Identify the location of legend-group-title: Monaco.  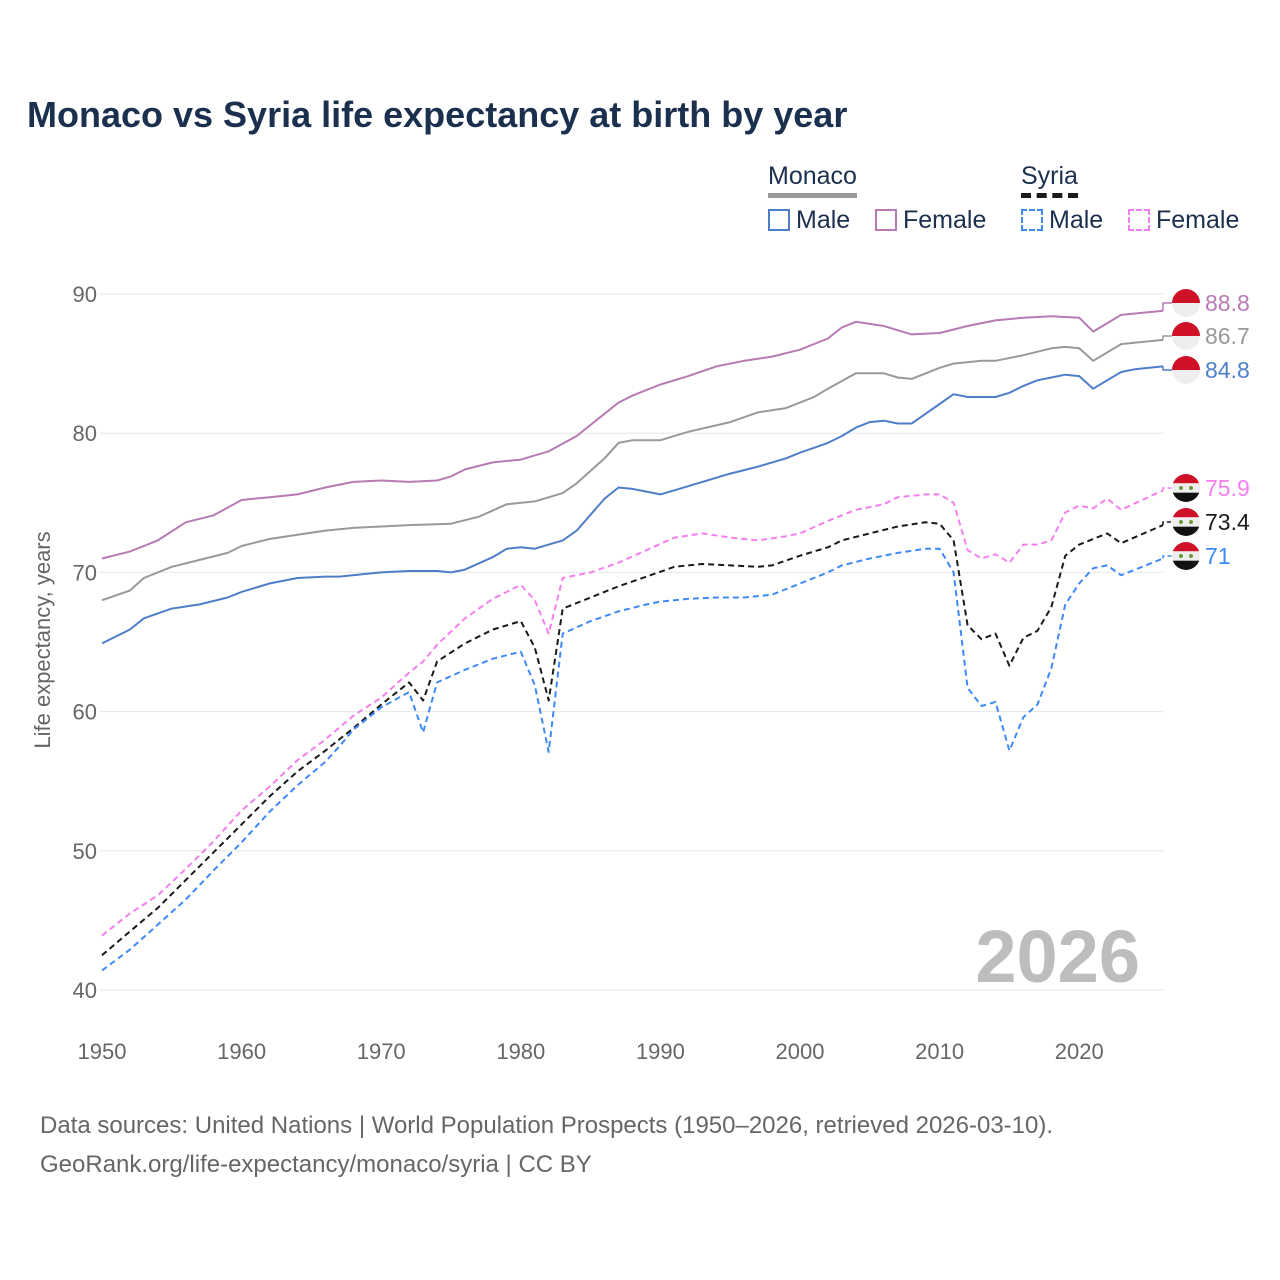
(812, 180).